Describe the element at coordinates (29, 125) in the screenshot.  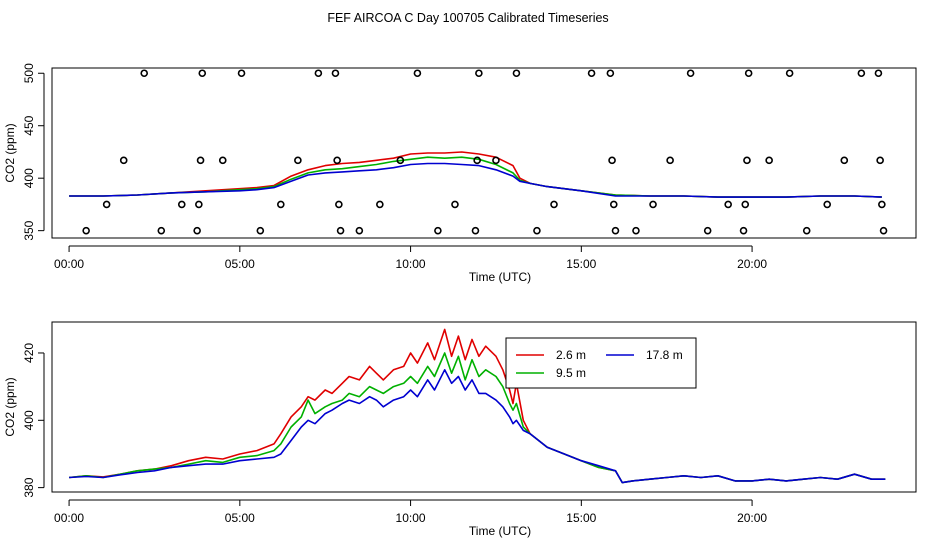
I see `y-tick-label: 450` at that location.